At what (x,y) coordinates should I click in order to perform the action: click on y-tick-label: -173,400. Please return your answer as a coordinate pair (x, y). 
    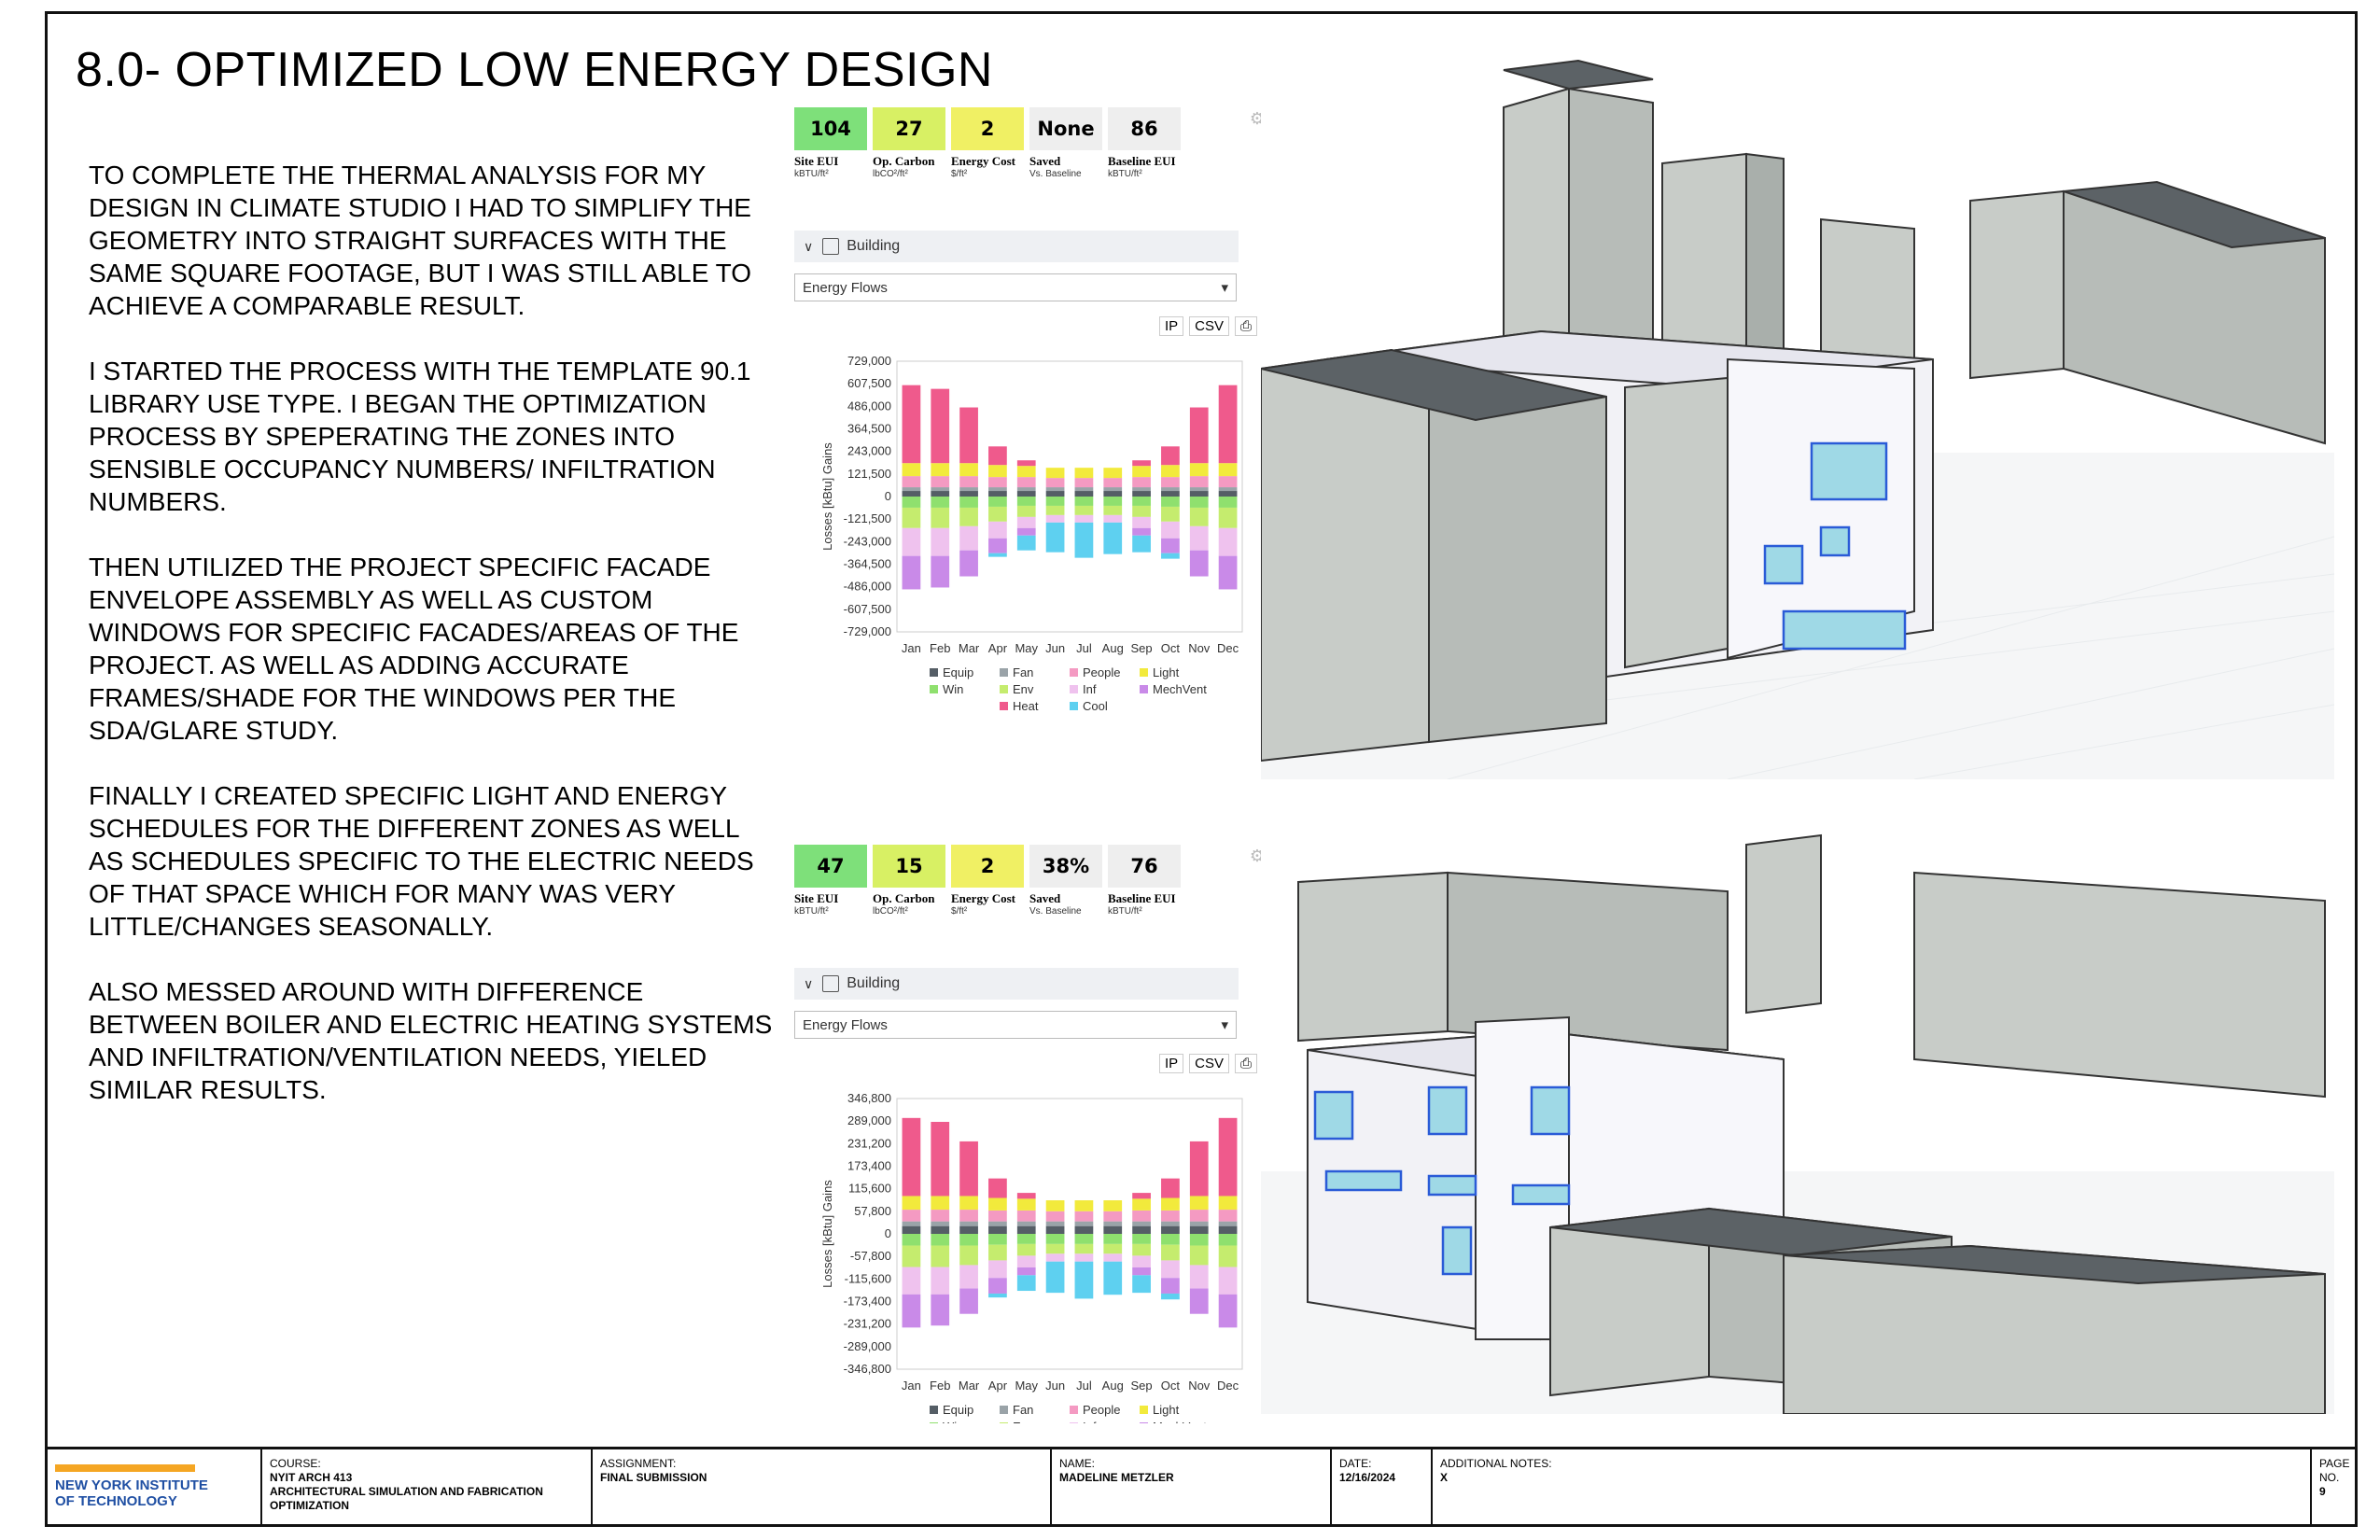
    Looking at the image, I should click on (867, 1302).